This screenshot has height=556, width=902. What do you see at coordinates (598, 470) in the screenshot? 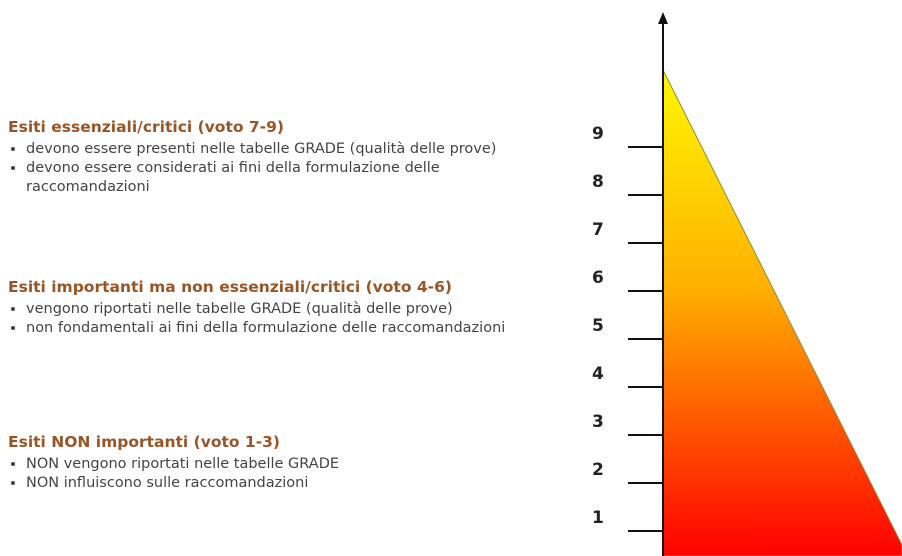
I see `scale-label: 2` at bounding box center [598, 470].